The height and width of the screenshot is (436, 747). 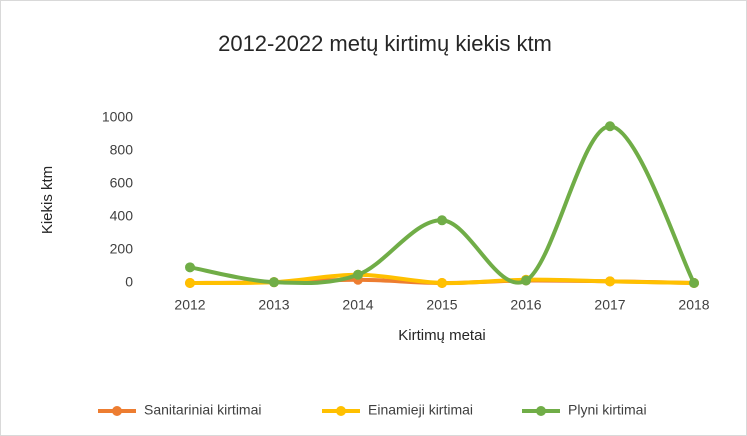 What do you see at coordinates (607, 410) in the screenshot?
I see `legend-label: Plyni kirtimai` at bounding box center [607, 410].